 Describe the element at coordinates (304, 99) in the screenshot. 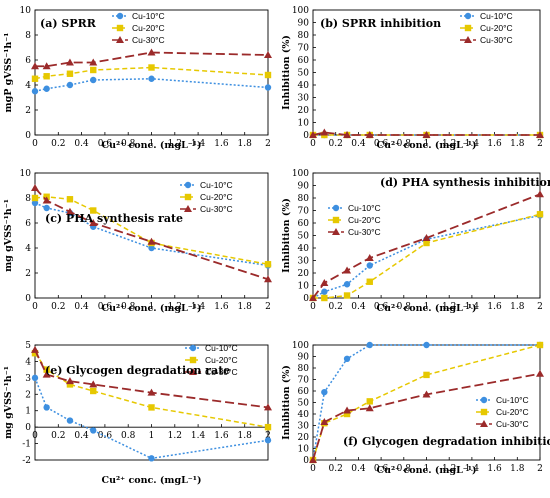

I see `y-tick-label: 30` at that location.